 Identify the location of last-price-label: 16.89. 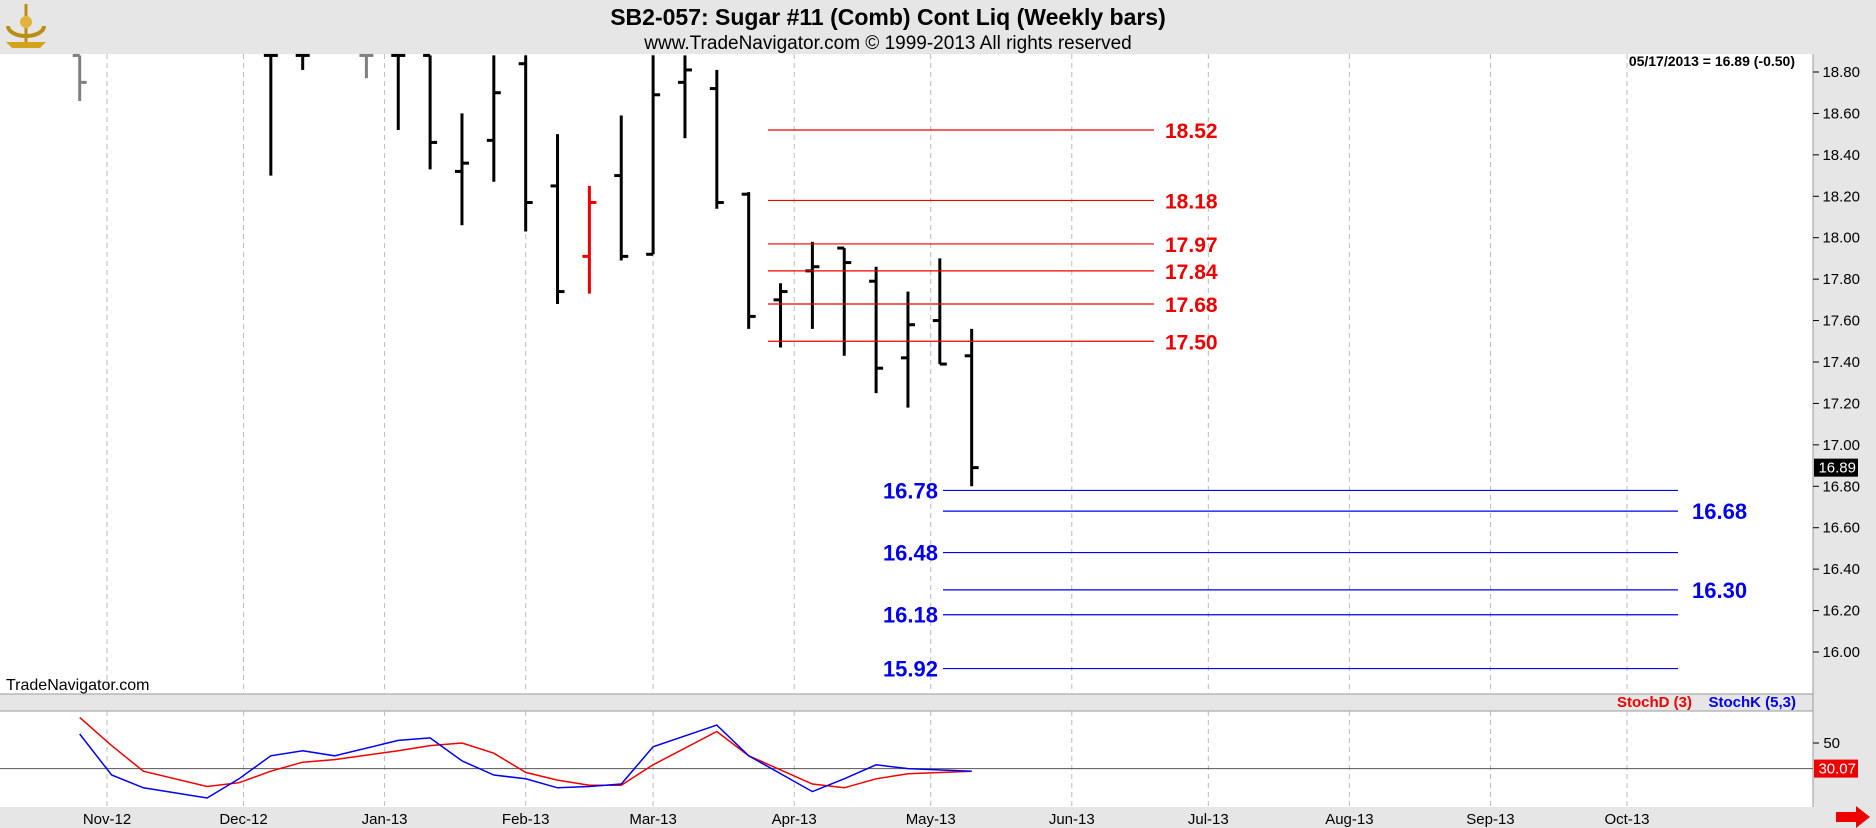
(1837, 468).